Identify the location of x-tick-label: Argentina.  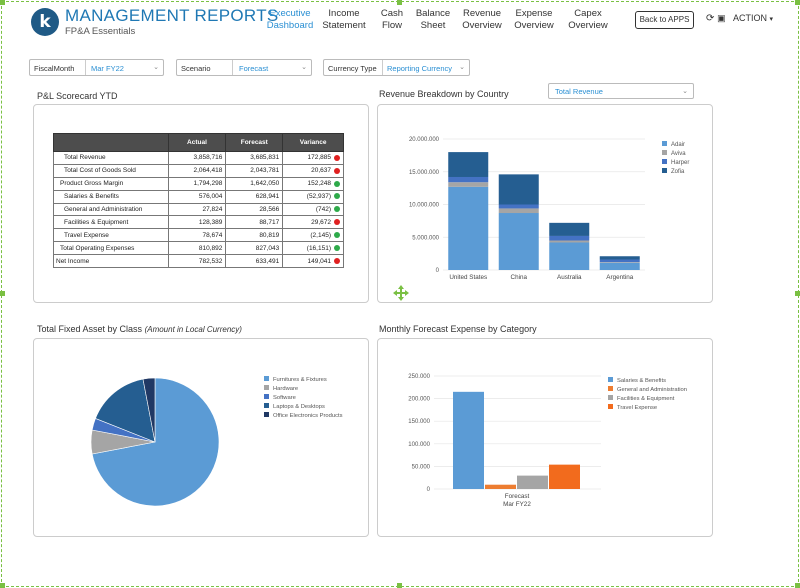
(619, 277).